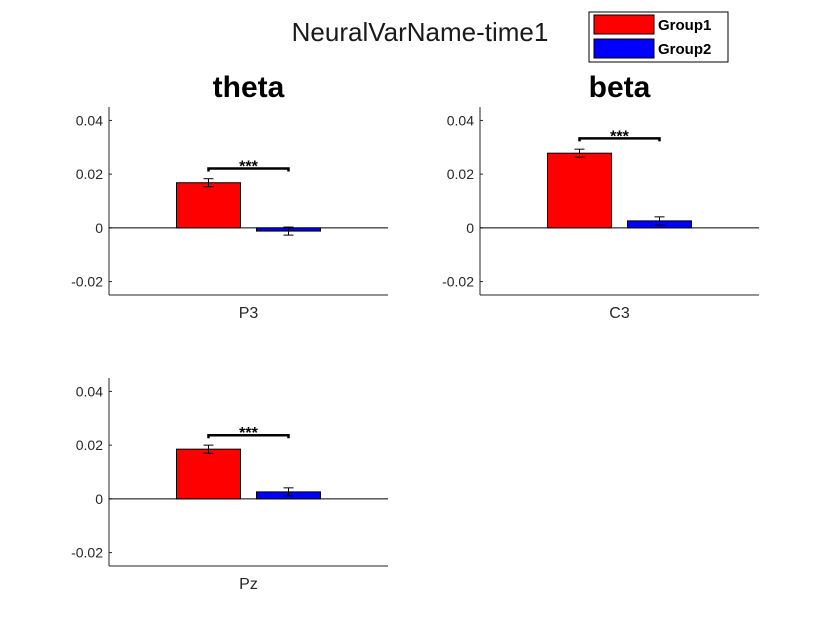 The height and width of the screenshot is (630, 840). Describe the element at coordinates (684, 25) in the screenshot. I see `legend-label-group1: Group1` at that location.